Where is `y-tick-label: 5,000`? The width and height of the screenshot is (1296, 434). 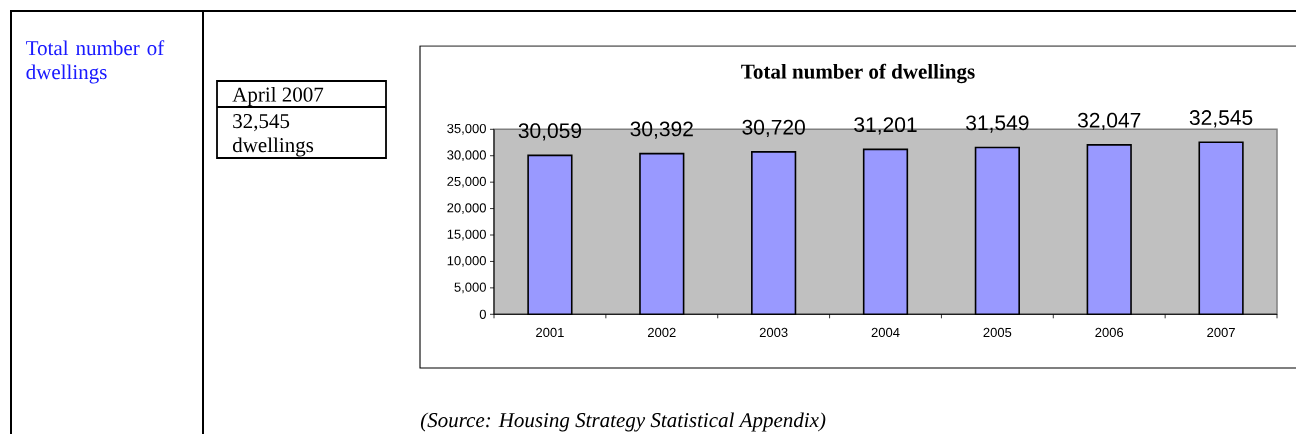
y-tick-label: 5,000 is located at coordinates (470, 288).